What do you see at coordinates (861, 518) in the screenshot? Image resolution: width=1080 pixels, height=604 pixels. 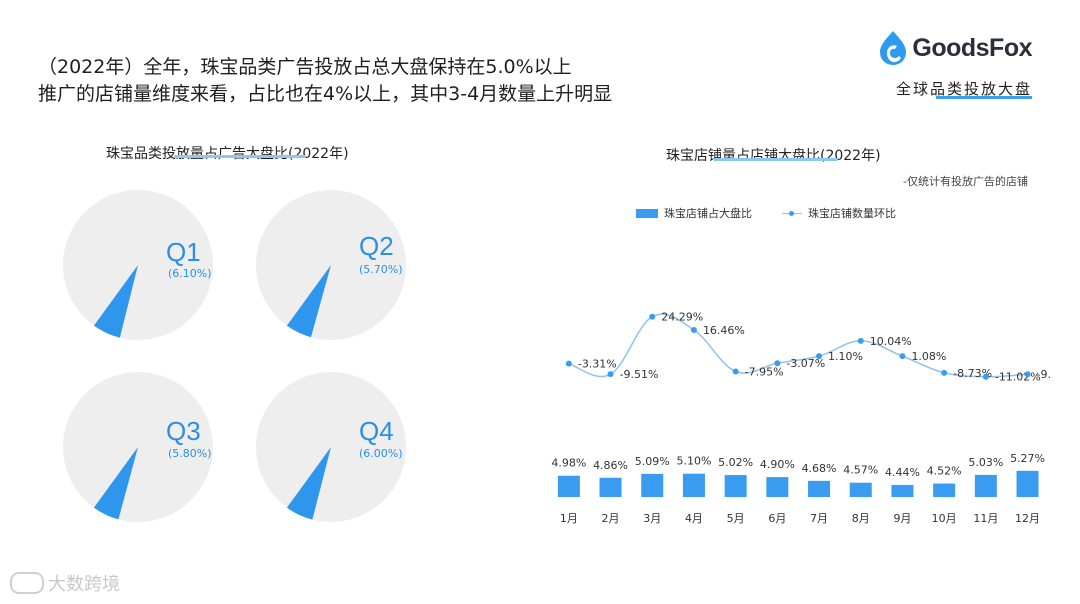 I see `x-tick-8: 8月` at bounding box center [861, 518].